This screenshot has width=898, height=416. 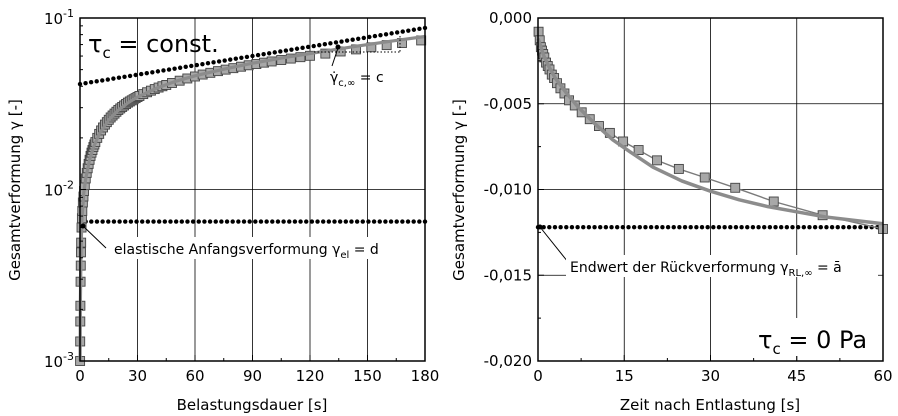 I want to click on final-label-background, so click(x=722, y=266).